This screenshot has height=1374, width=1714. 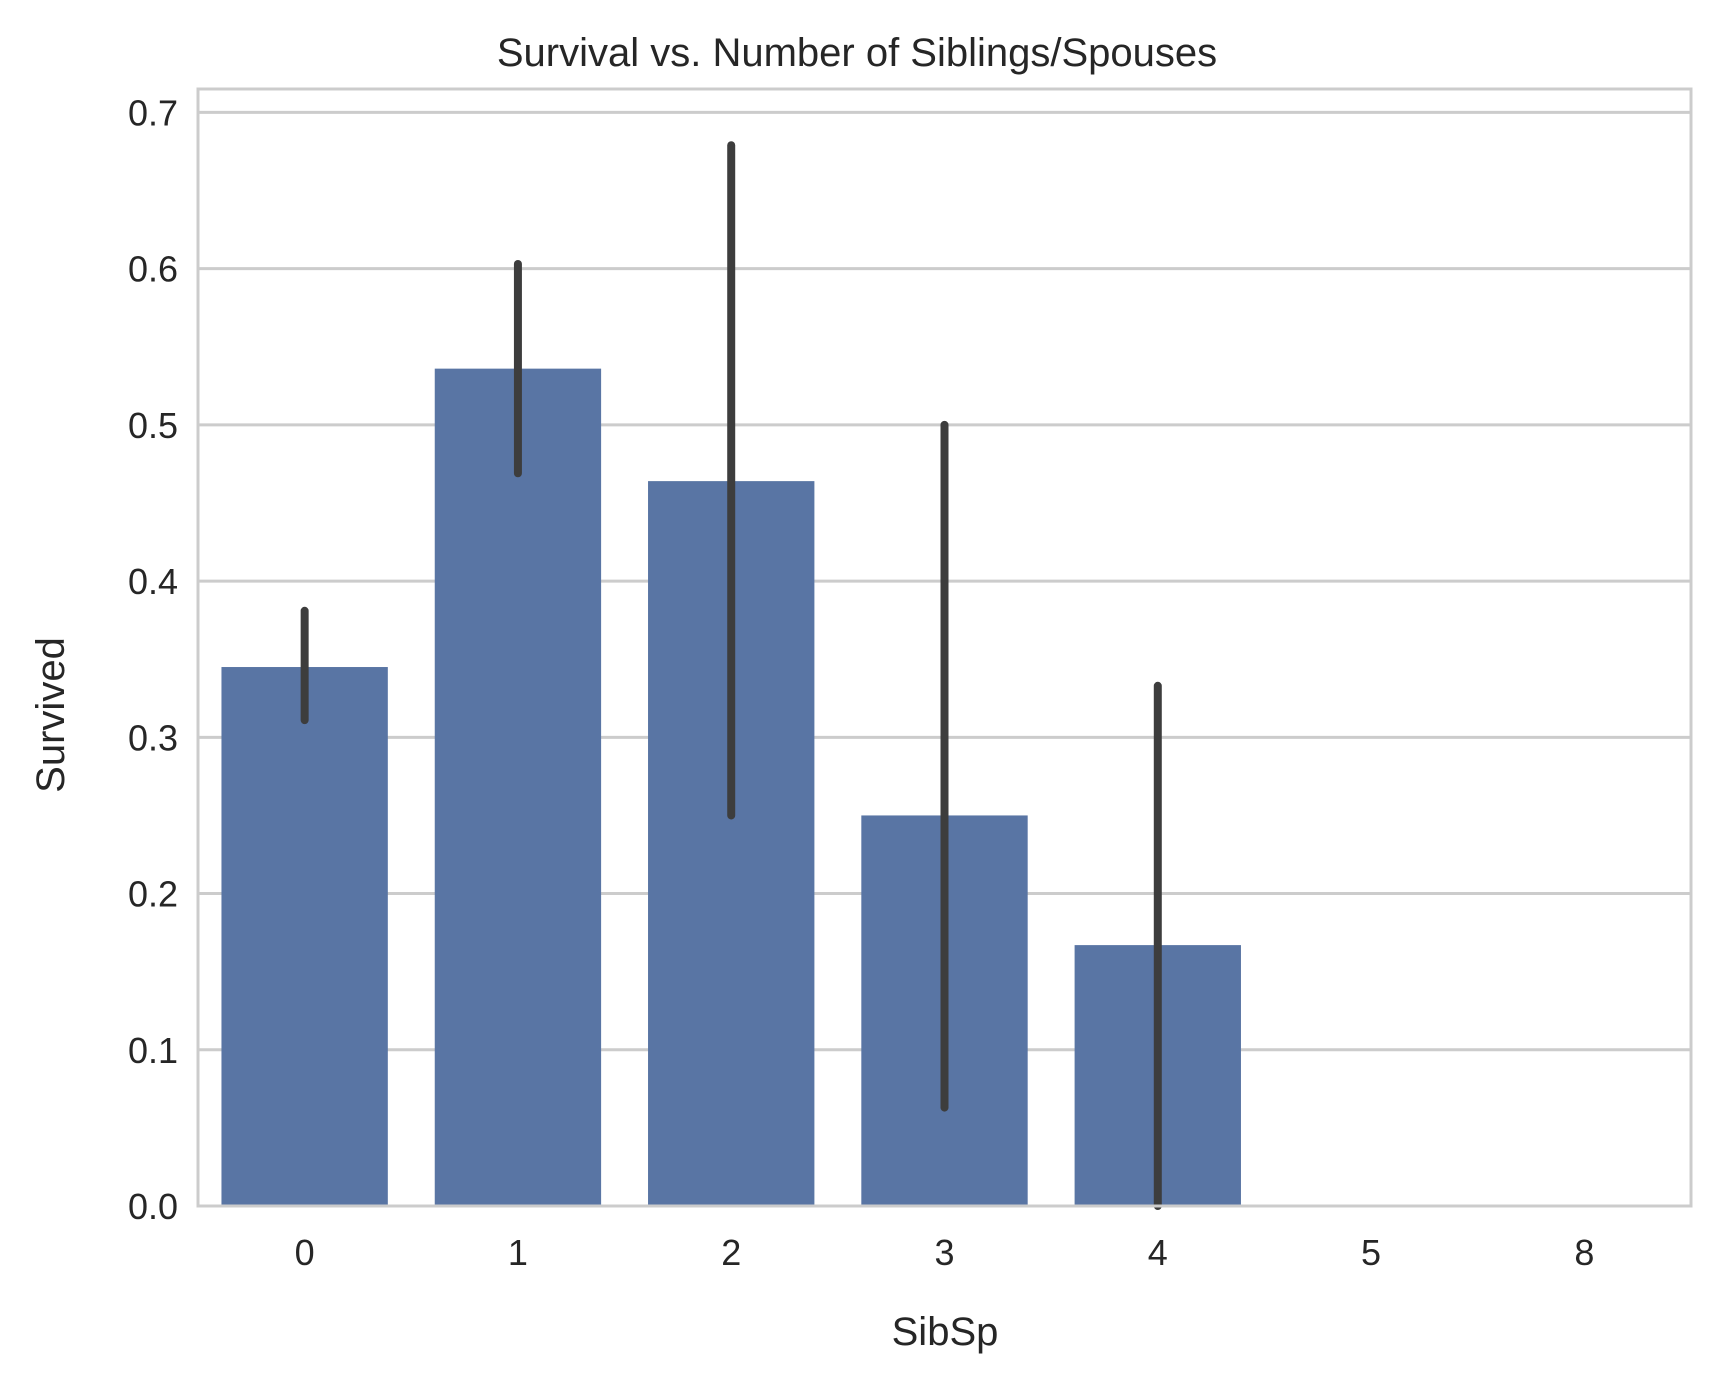 What do you see at coordinates (153, 1050) in the screenshot?
I see `y-tick-label: 0.1` at bounding box center [153, 1050].